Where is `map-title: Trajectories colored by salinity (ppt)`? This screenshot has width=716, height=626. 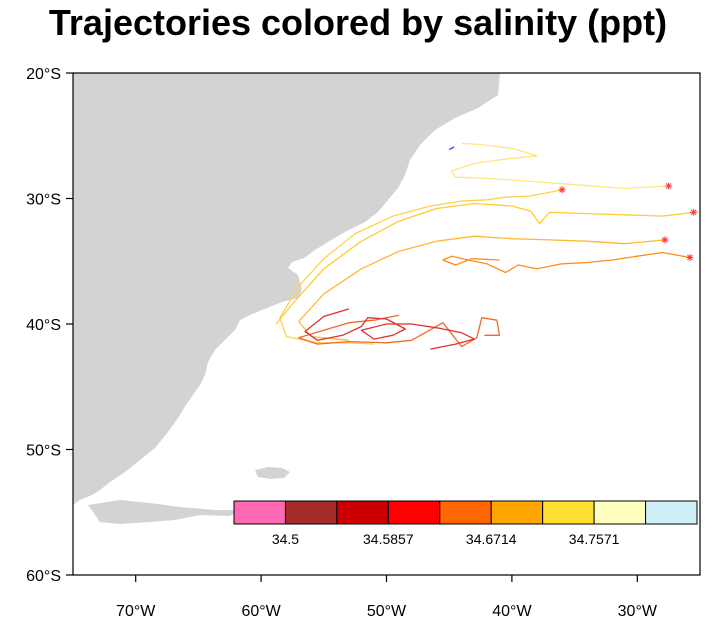 map-title: Trajectories colored by salinity (ppt) is located at coordinates (358, 22).